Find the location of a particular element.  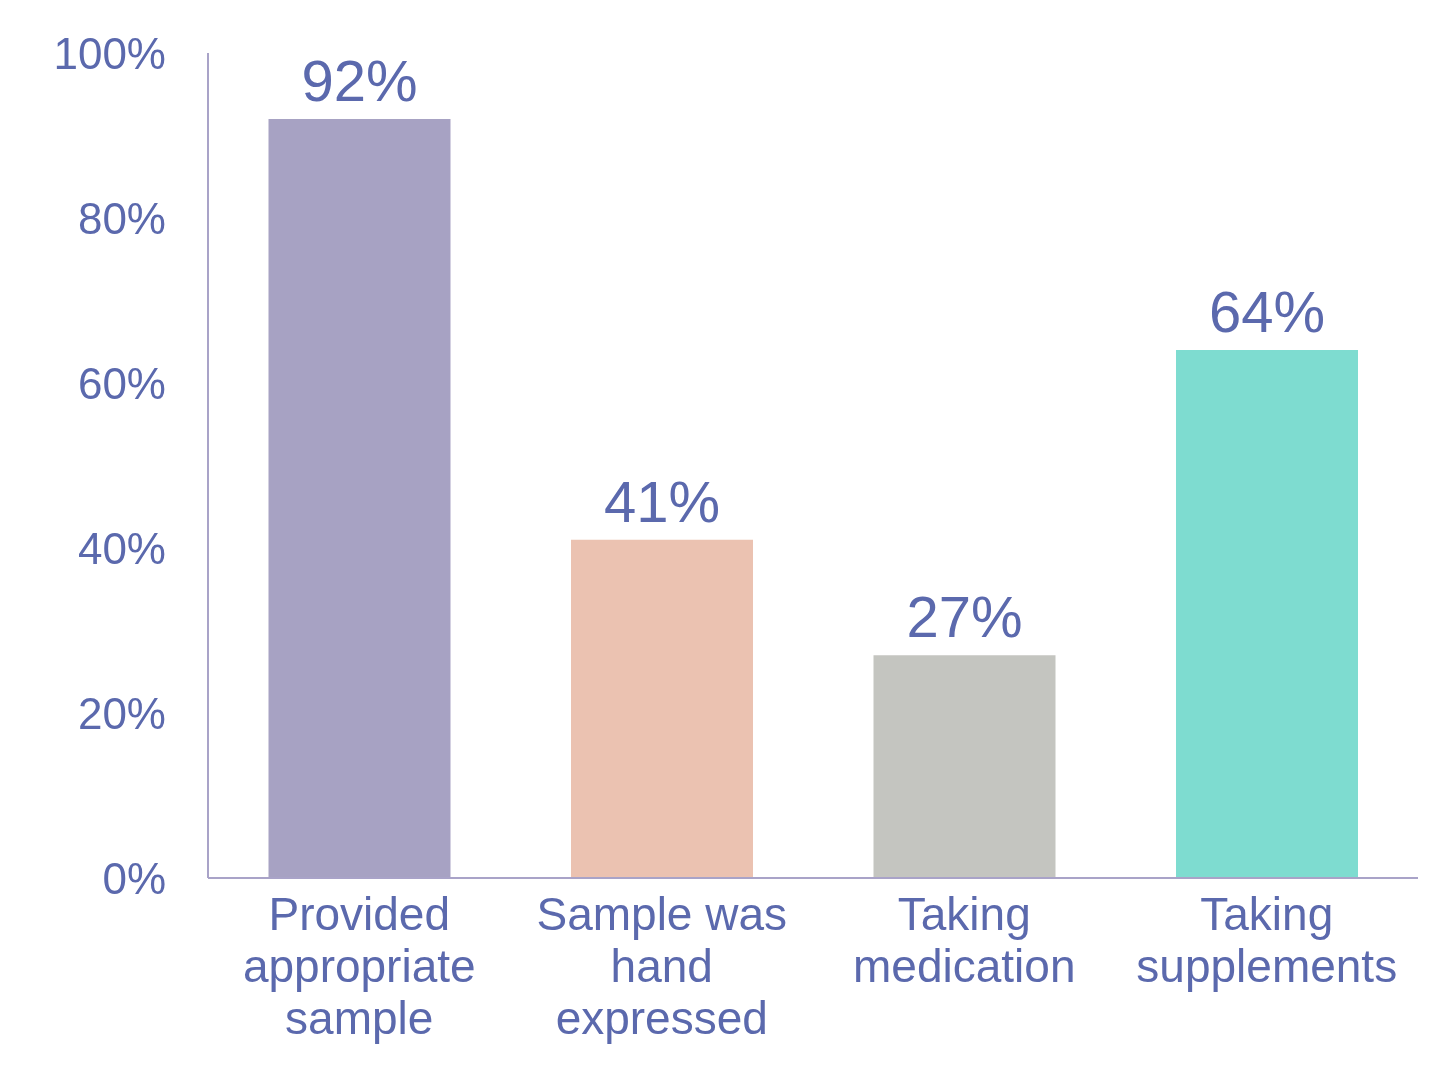

data-label: 27% is located at coordinates (964, 617).